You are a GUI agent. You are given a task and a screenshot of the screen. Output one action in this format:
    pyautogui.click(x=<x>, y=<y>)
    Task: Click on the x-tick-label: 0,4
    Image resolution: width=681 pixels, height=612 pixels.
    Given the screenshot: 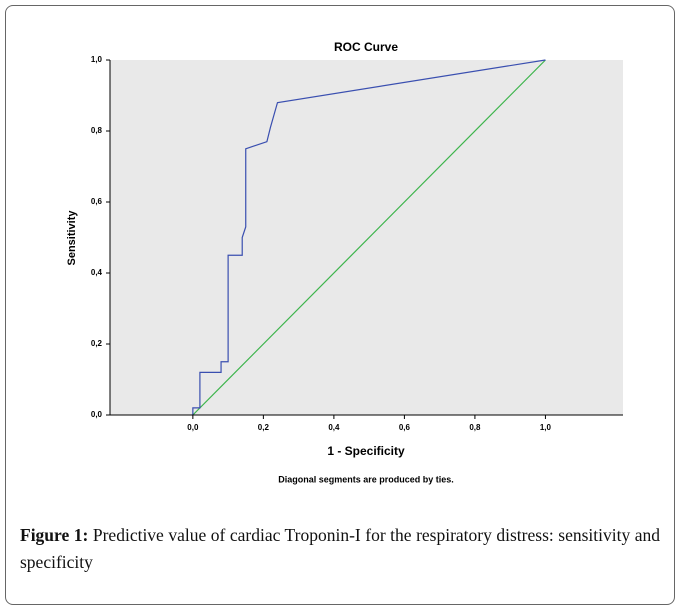 What is the action you would take?
    pyautogui.click(x=334, y=427)
    